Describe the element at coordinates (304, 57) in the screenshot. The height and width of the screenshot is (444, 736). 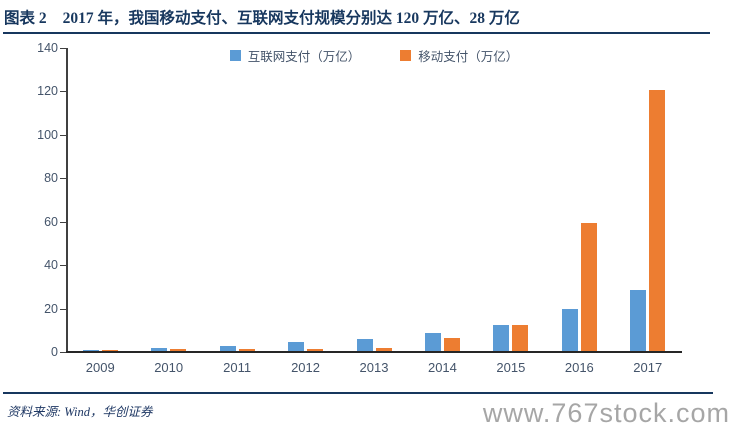
I see `legend-label-internet-payment: 互联网支付（万亿）` at that location.